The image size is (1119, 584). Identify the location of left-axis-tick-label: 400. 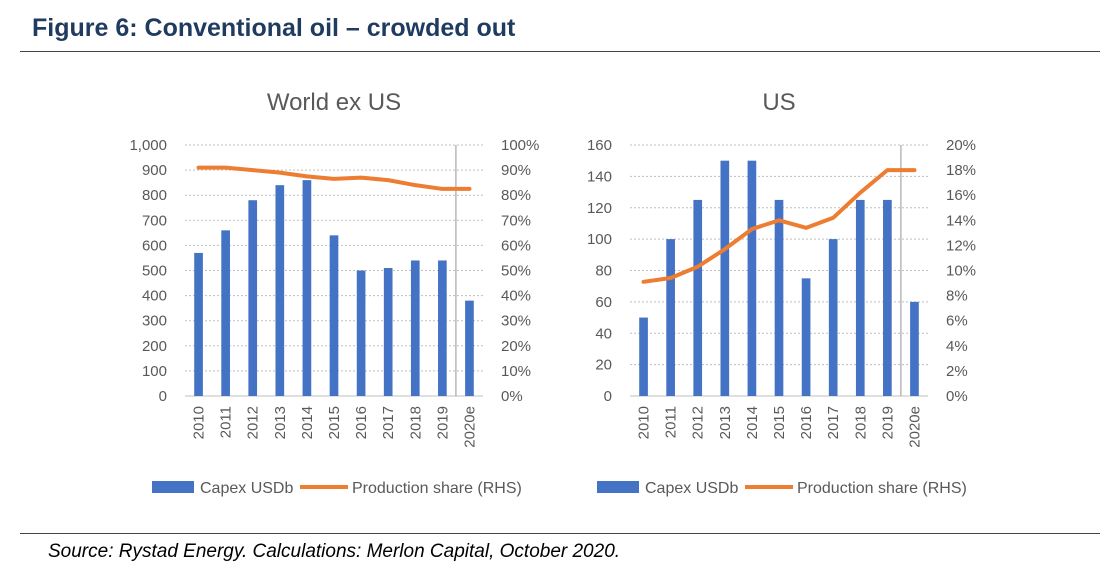
(154, 296).